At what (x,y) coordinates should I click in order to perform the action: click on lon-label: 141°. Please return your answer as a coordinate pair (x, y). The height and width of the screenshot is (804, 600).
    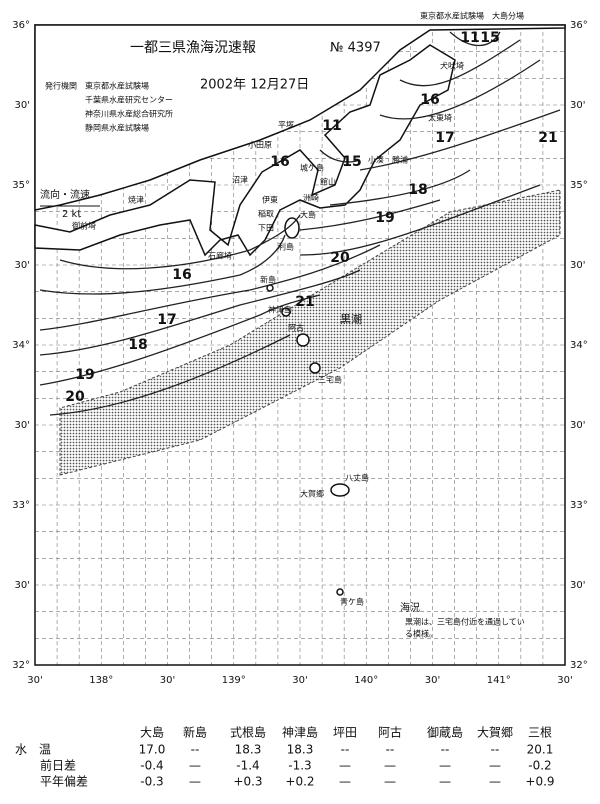
    Looking at the image, I should click on (499, 680).